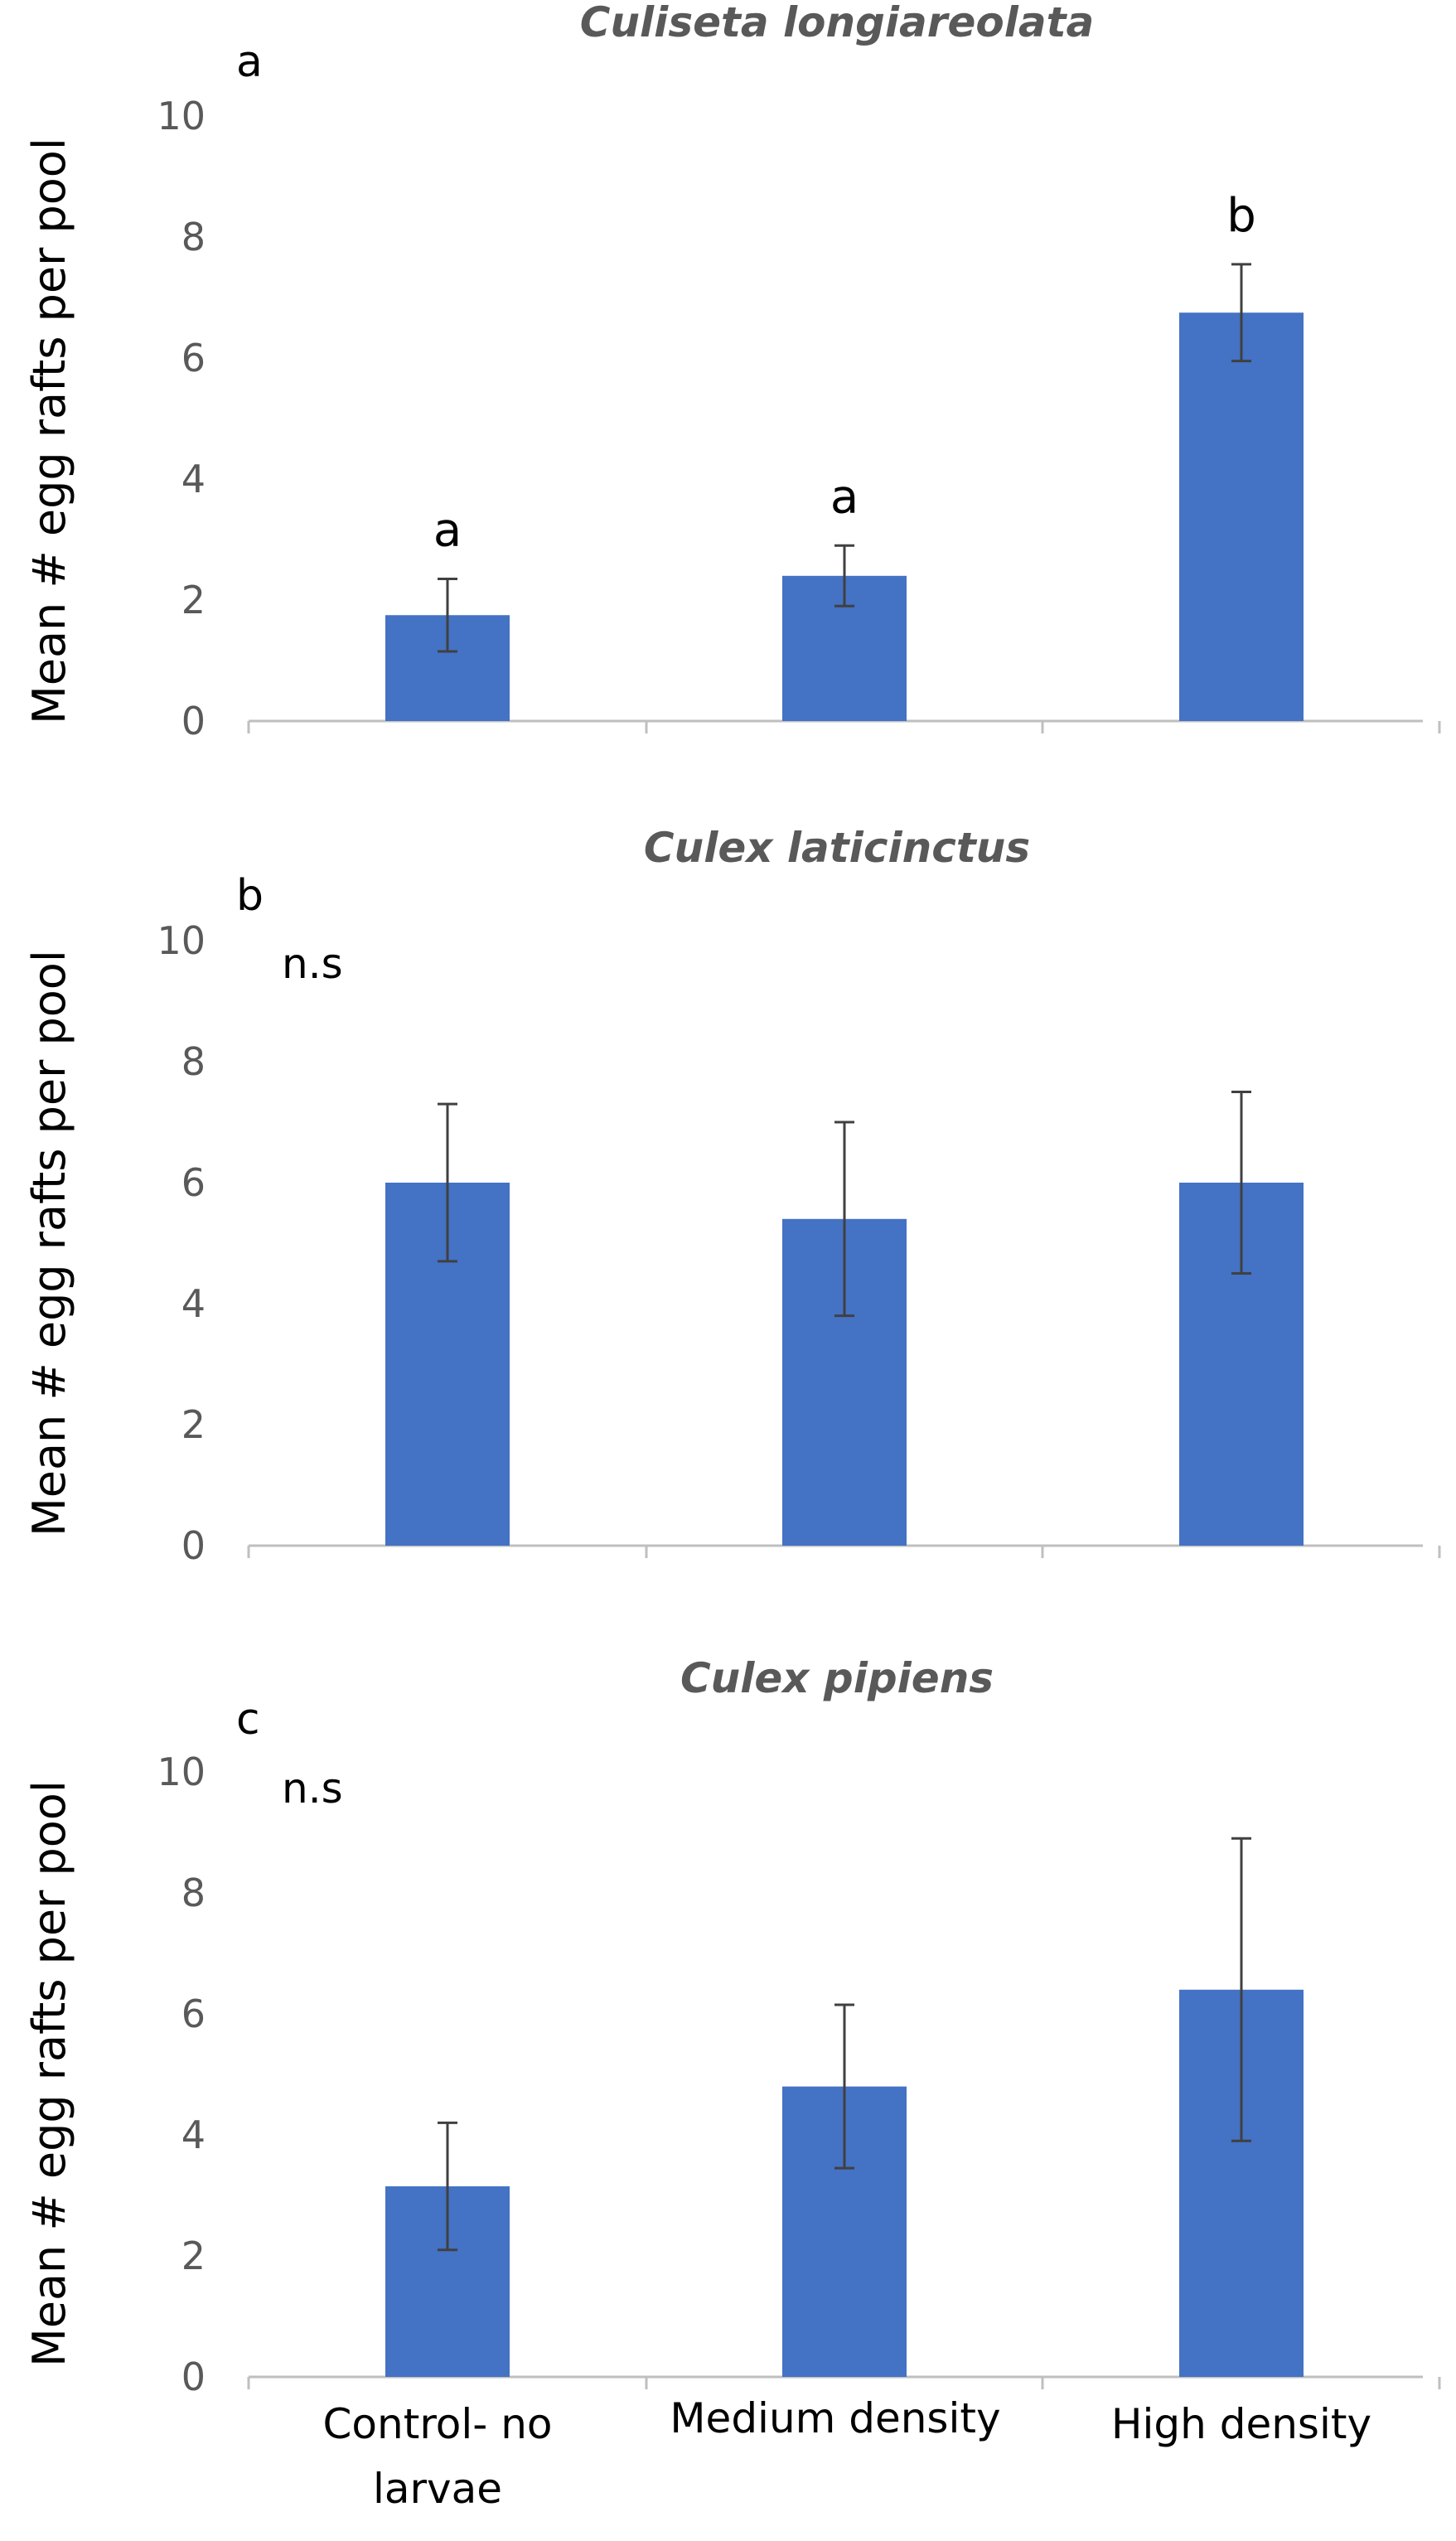 The width and height of the screenshot is (1456, 2541). What do you see at coordinates (248, 1720) in the screenshot?
I see `panel-label: c` at bounding box center [248, 1720].